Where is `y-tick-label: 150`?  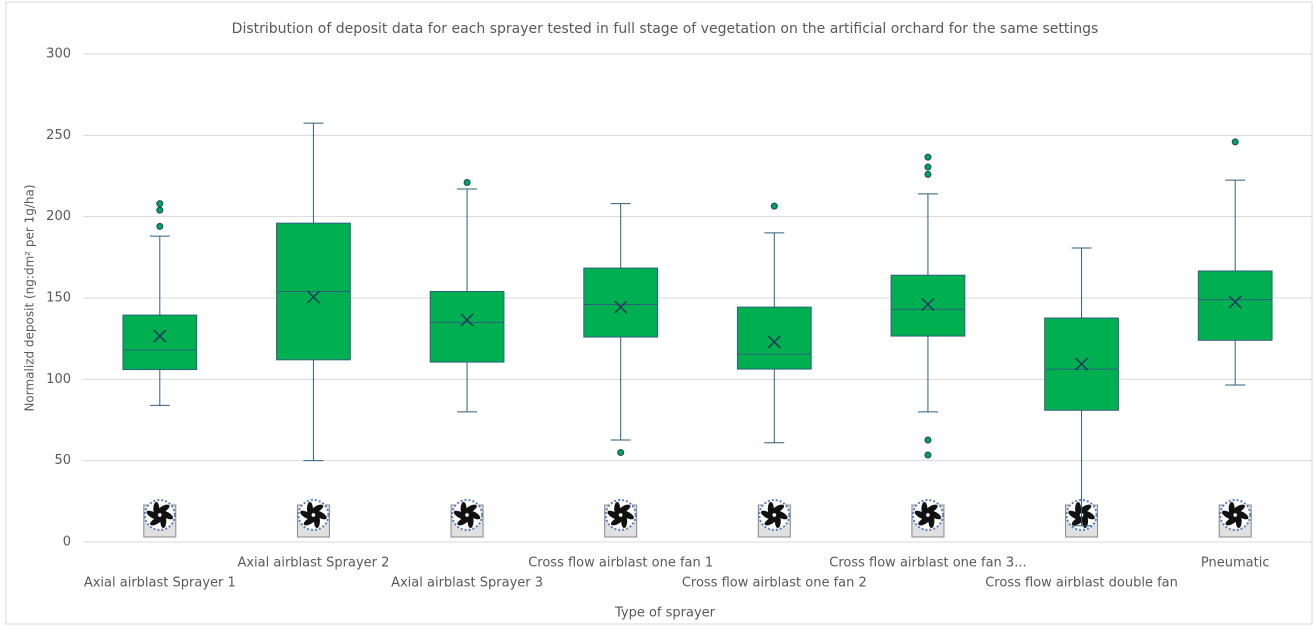
y-tick-label: 150 is located at coordinates (58, 298).